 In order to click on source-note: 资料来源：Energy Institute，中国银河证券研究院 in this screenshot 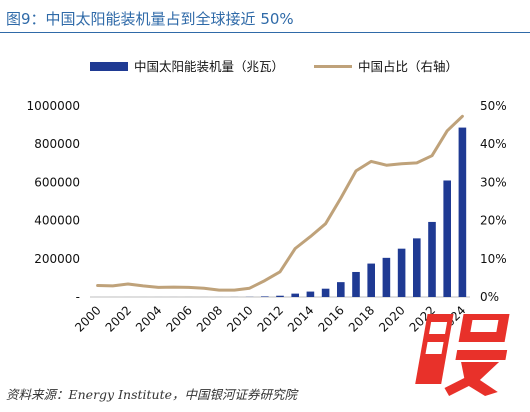, I will do `click(152, 394)`.